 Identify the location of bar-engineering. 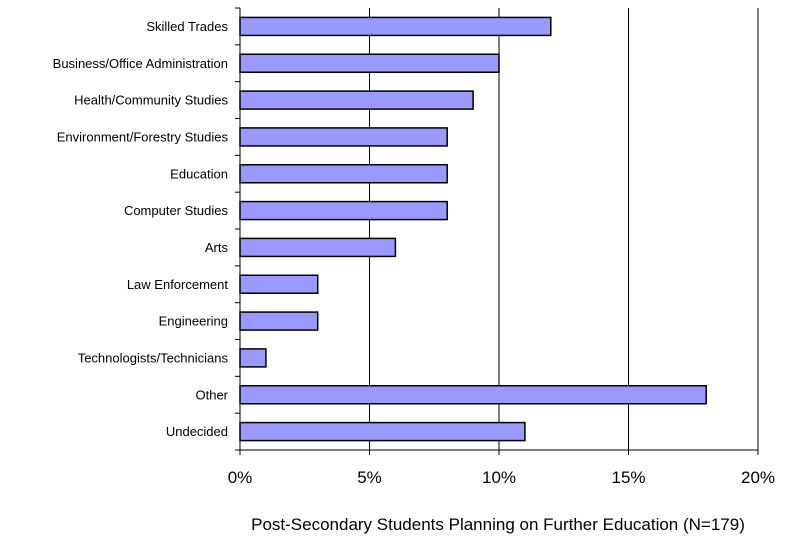
(279, 321).